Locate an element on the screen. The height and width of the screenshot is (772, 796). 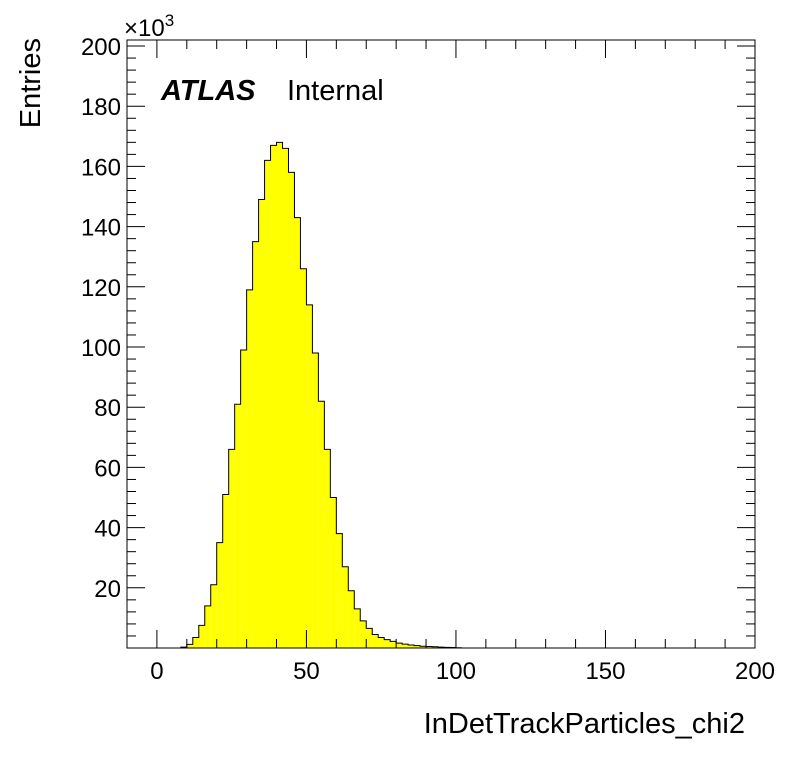
y-tick-label: 60 is located at coordinates (107, 468).